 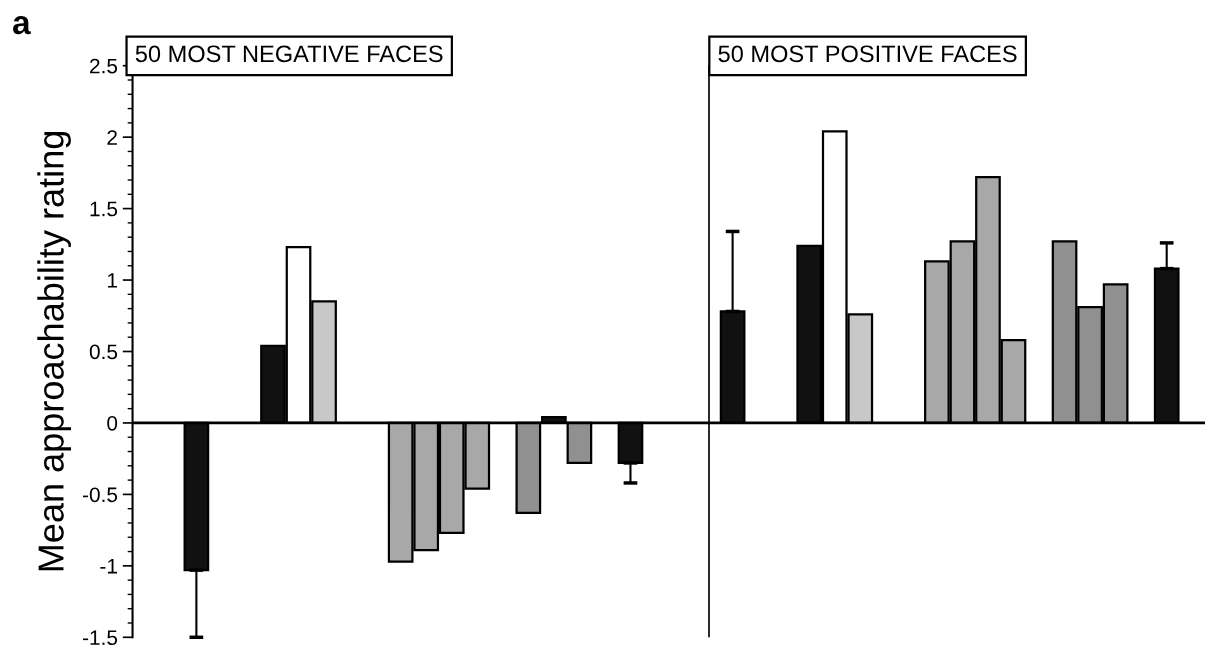 What do you see at coordinates (22, 25) in the screenshot?
I see `text: a` at bounding box center [22, 25].